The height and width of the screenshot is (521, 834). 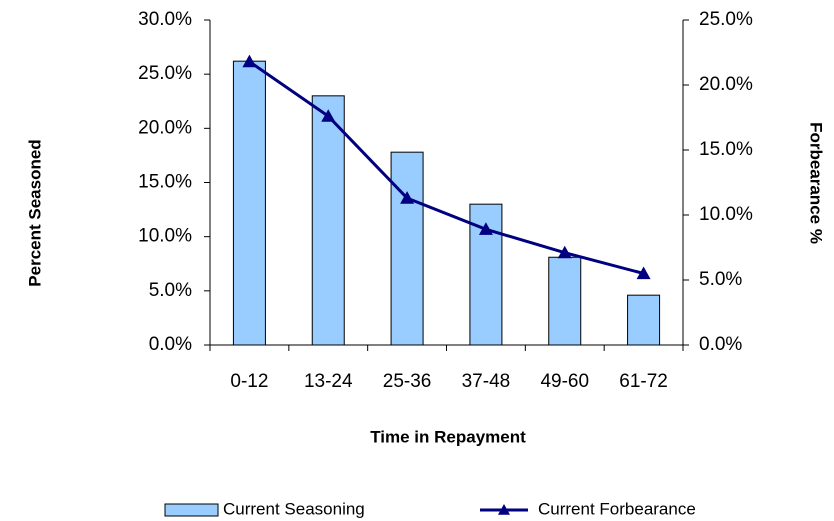 I want to click on x-tick-label: 0-12, so click(x=249, y=381).